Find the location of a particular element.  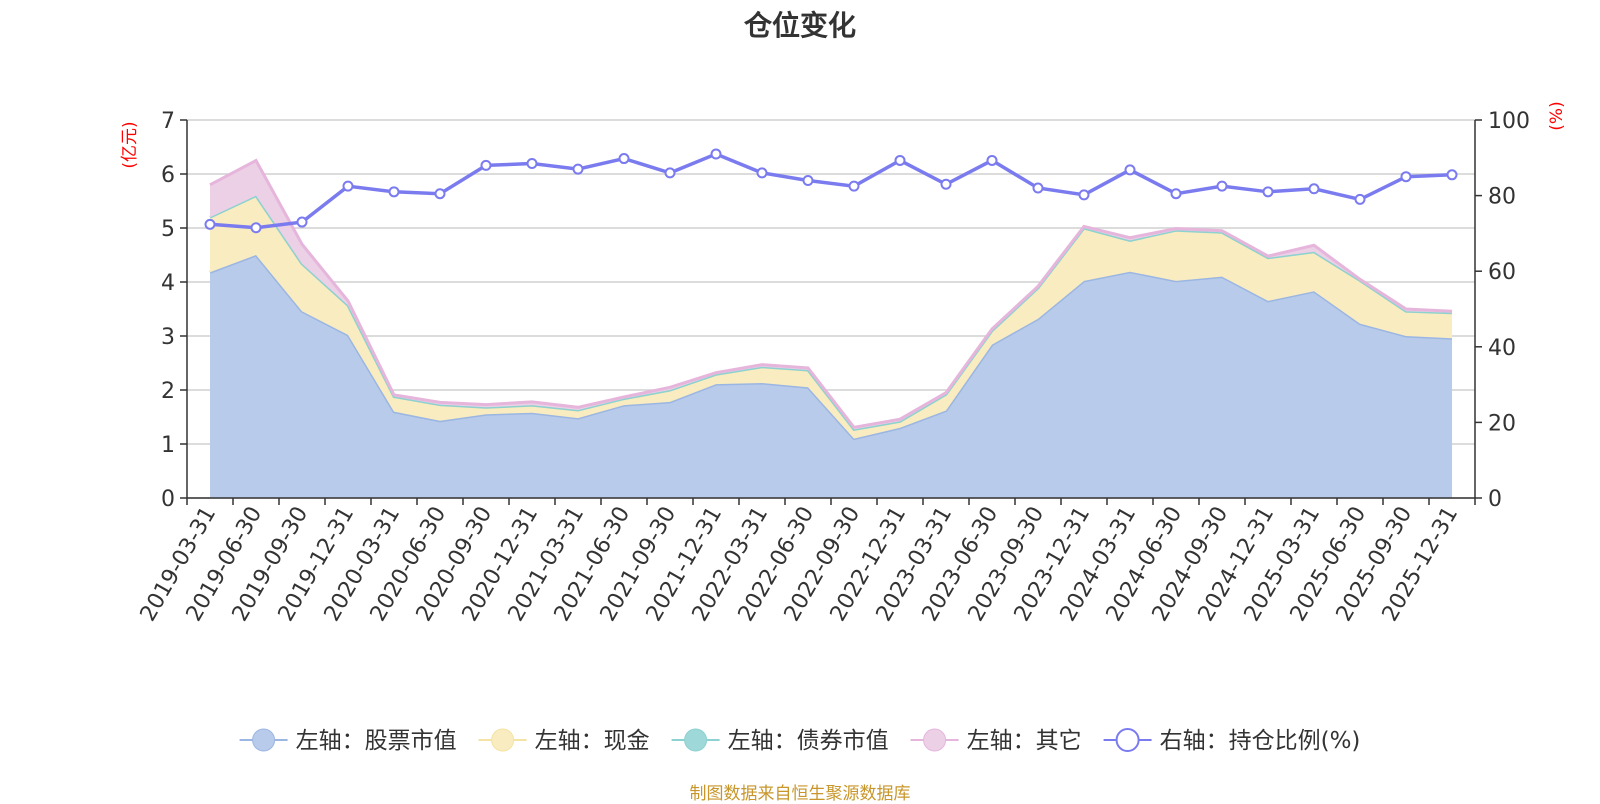

right-axis-unit: (%) is located at coordinates (1557, 115).